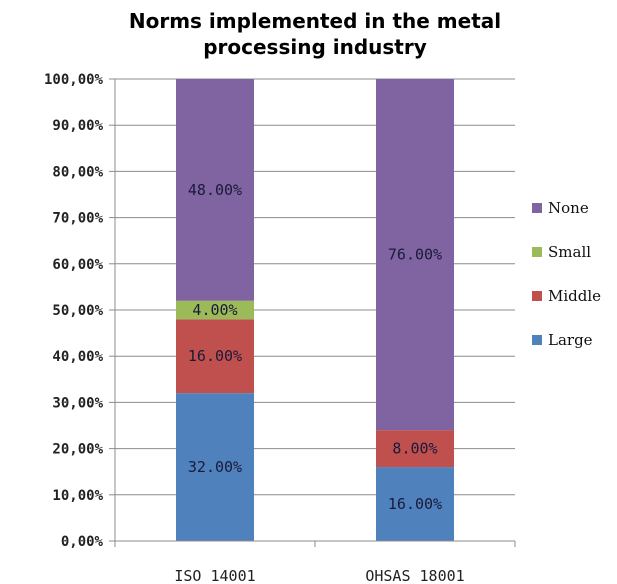 This screenshot has height=584, width=617. Describe the element at coordinates (82, 542) in the screenshot. I see `y-tick-label: 0,00%` at that location.